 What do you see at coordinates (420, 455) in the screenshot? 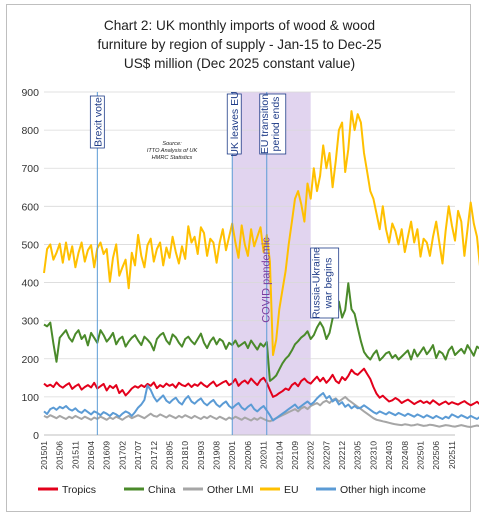
I see `x-tick-202501: 202501` at bounding box center [420, 455].